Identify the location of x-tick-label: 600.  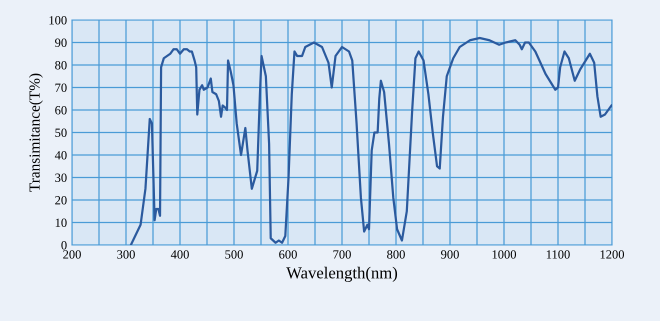
(288, 254).